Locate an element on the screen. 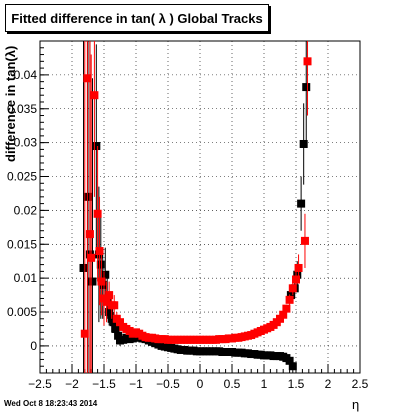 The image size is (400, 414). x-tick-label: 0 is located at coordinates (200, 384).